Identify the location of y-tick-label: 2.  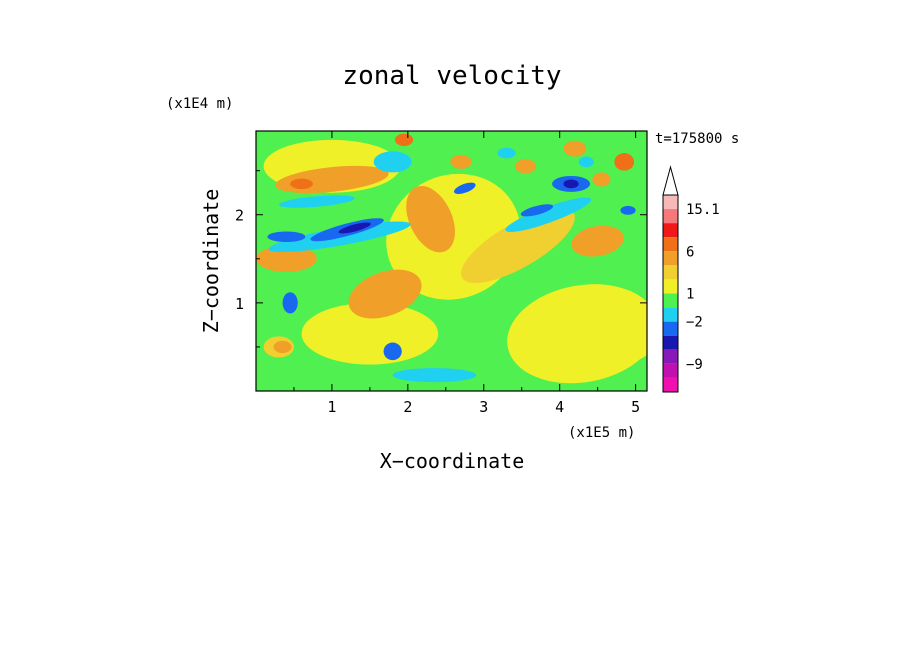
(239, 216).